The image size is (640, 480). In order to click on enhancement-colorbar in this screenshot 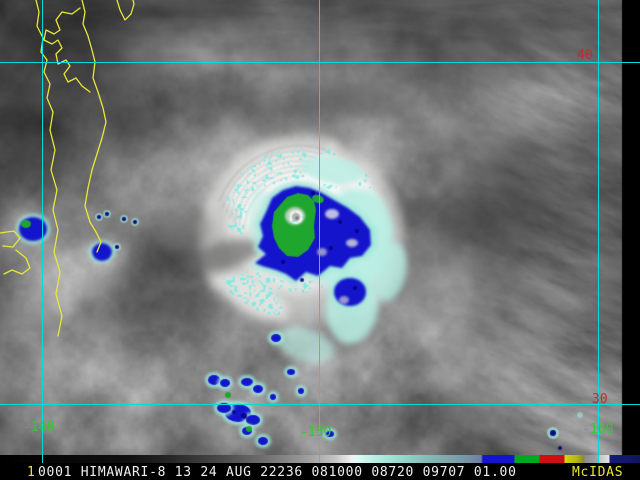, I will do `click(320, 459)`.